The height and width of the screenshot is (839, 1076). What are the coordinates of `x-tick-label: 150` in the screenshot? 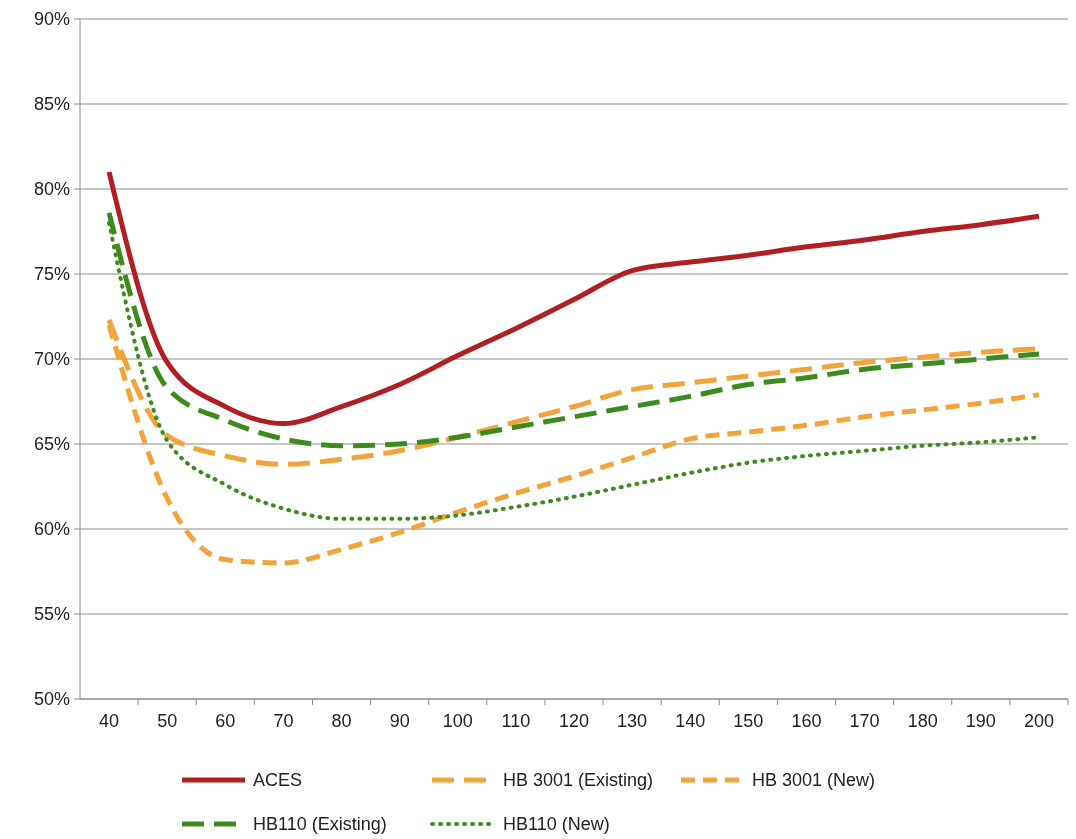 It's located at (748, 721).